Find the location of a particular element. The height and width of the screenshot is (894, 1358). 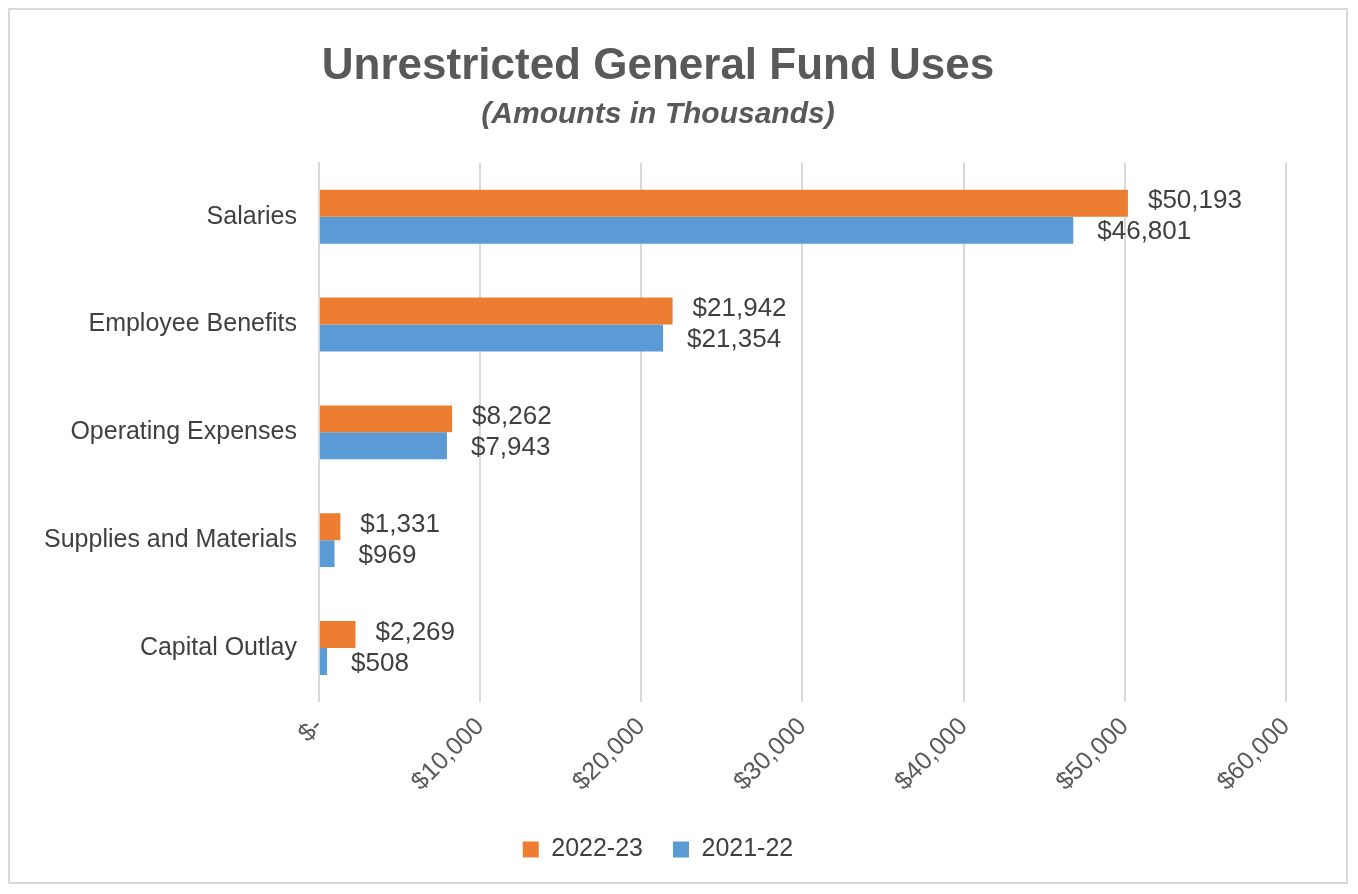

legend-label: 2022-23 is located at coordinates (597, 847).